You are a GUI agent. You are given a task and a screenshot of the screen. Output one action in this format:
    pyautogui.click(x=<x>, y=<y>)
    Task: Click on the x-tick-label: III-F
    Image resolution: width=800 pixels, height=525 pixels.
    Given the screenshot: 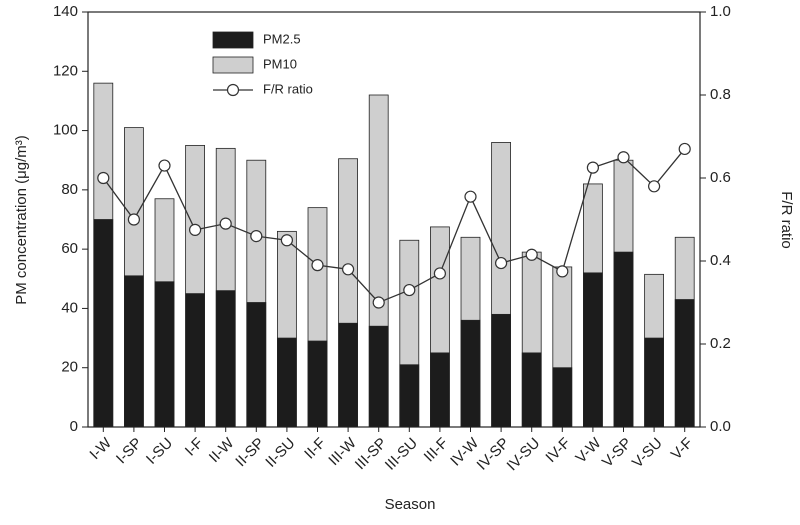 What is the action you would take?
    pyautogui.click(x=436, y=450)
    